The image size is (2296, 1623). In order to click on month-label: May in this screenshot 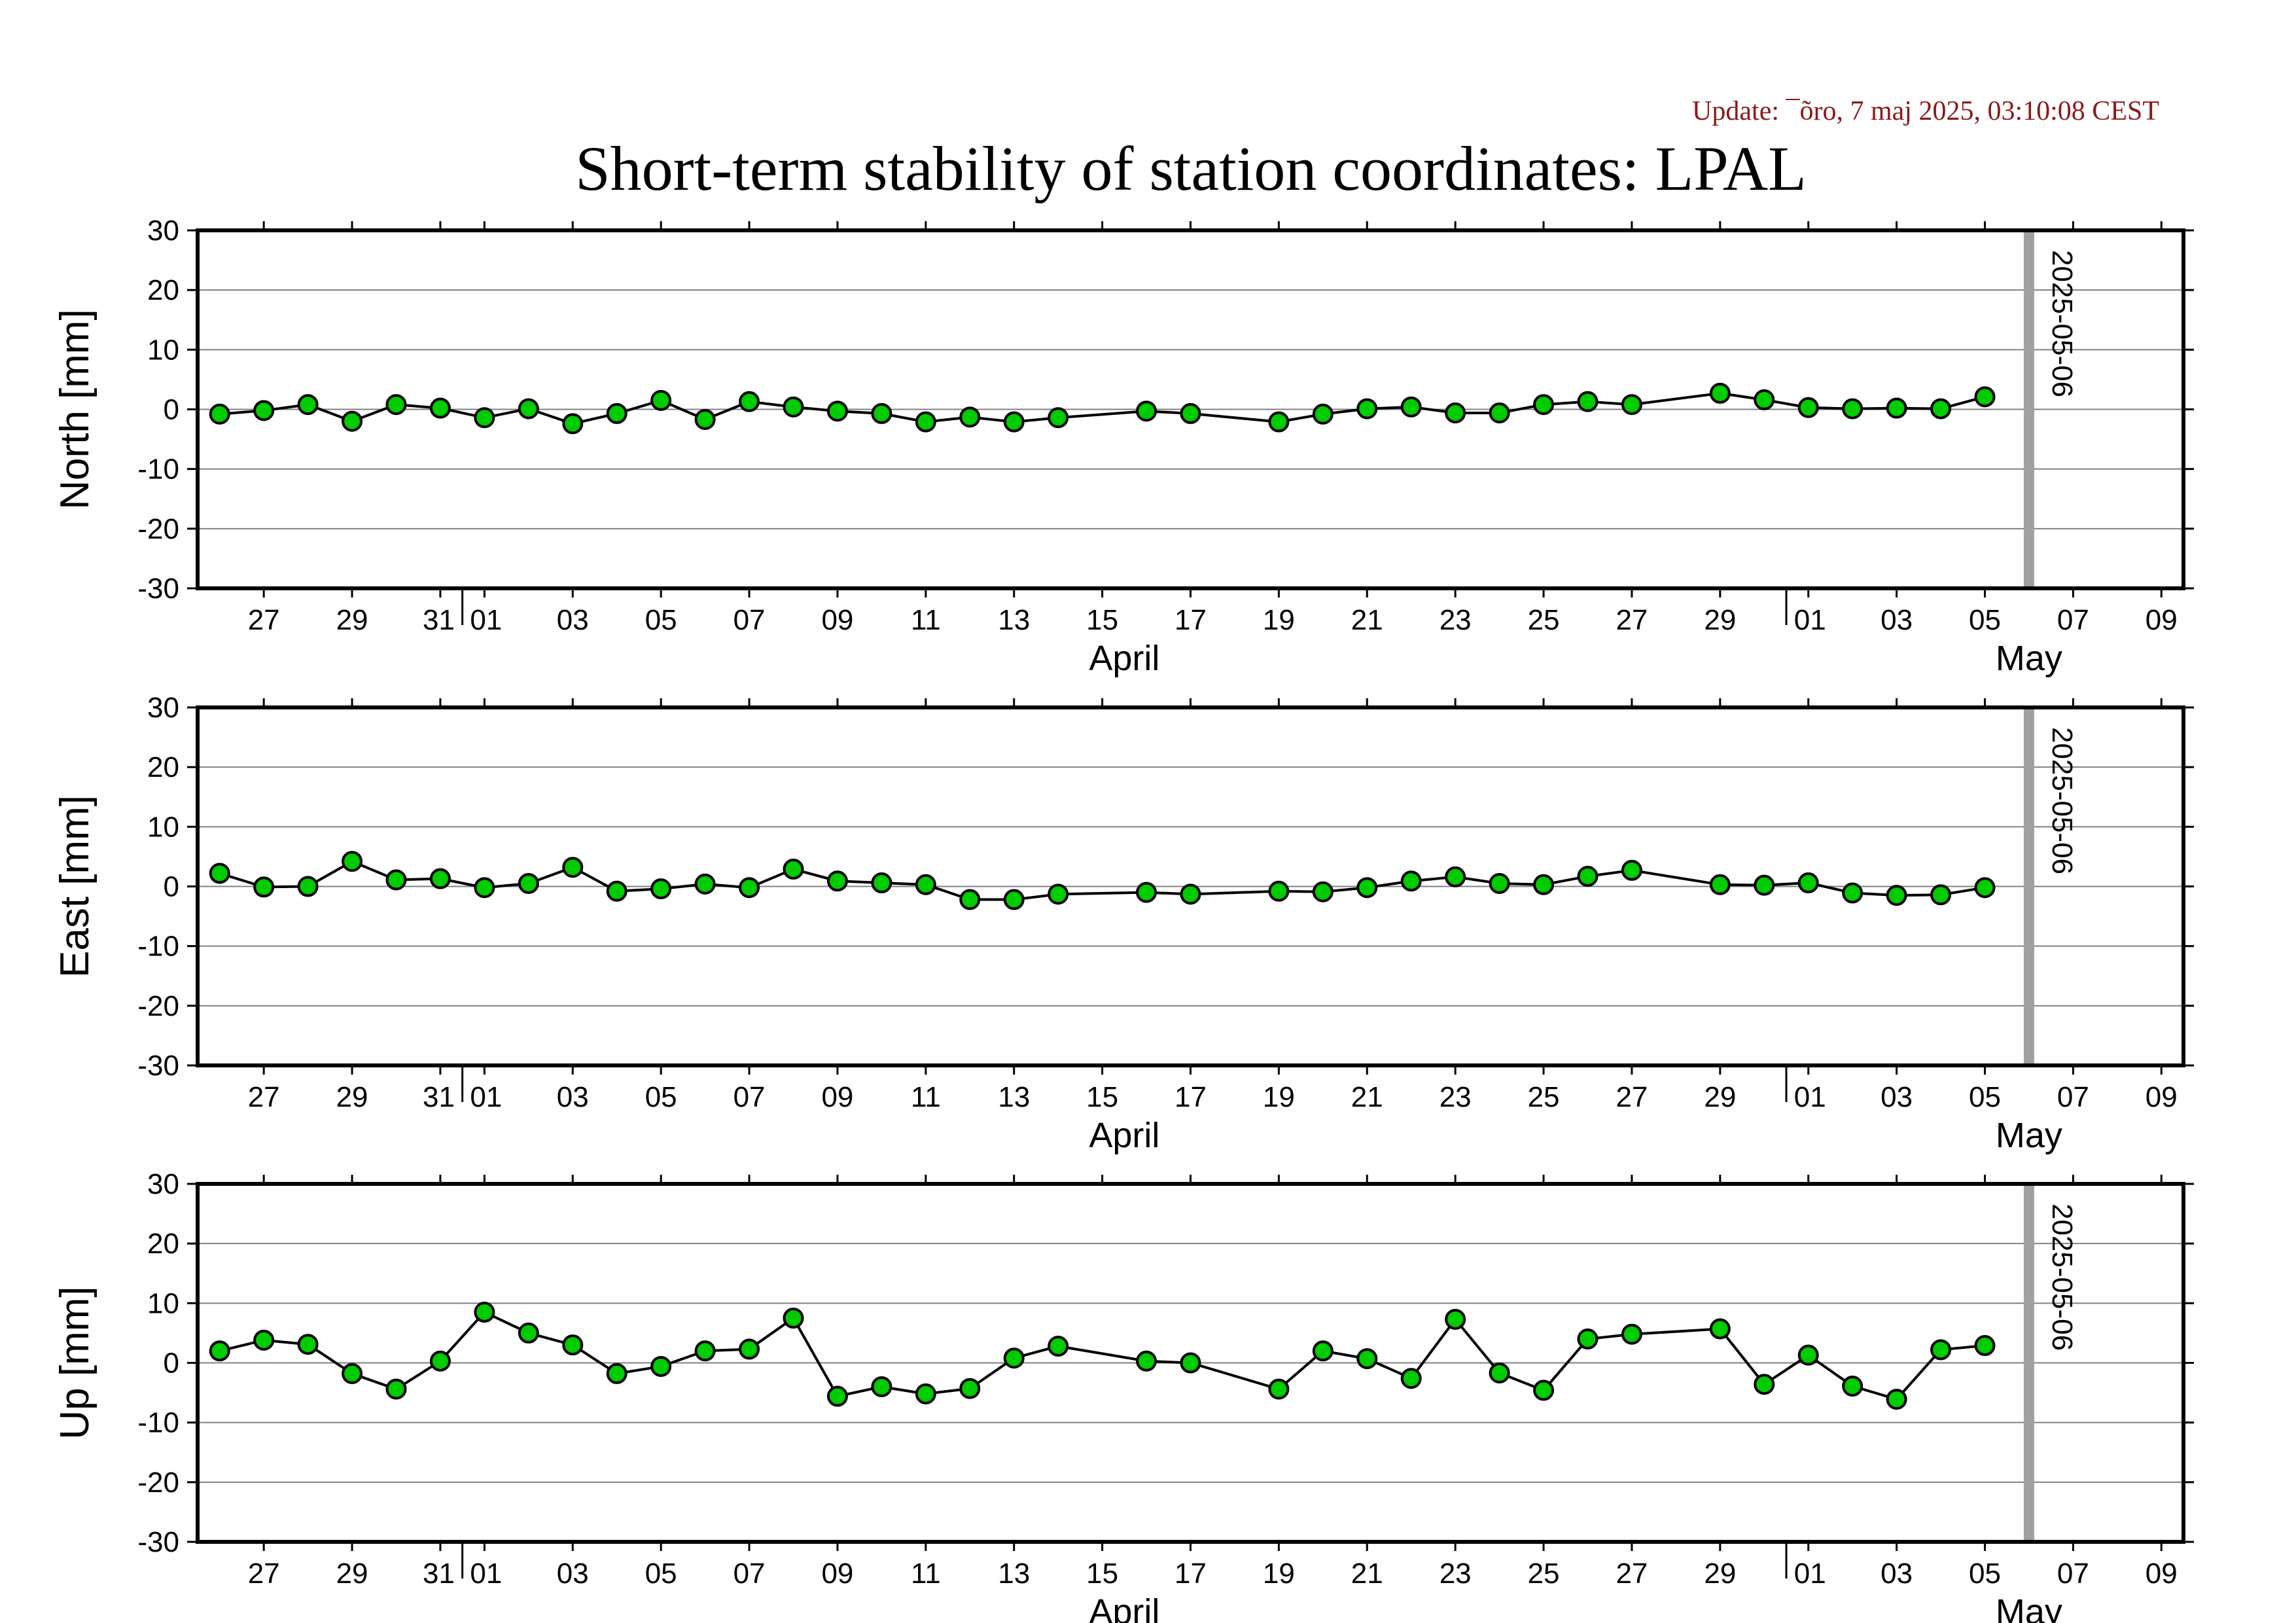, I will do `click(2029, 1607)`.